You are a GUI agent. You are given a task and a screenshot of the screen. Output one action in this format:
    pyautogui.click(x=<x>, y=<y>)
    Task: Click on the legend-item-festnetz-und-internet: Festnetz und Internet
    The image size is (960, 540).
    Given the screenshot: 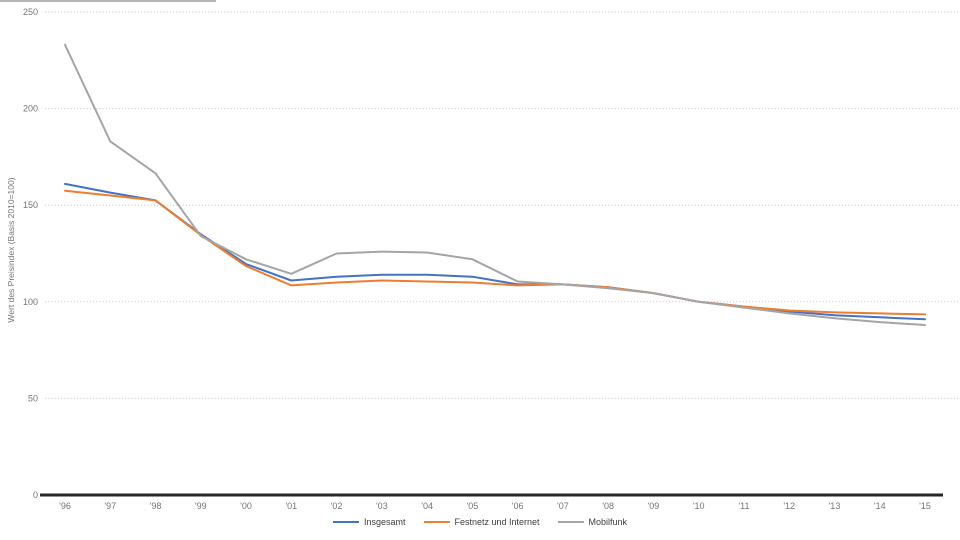 What is the action you would take?
    pyautogui.click(x=481, y=522)
    